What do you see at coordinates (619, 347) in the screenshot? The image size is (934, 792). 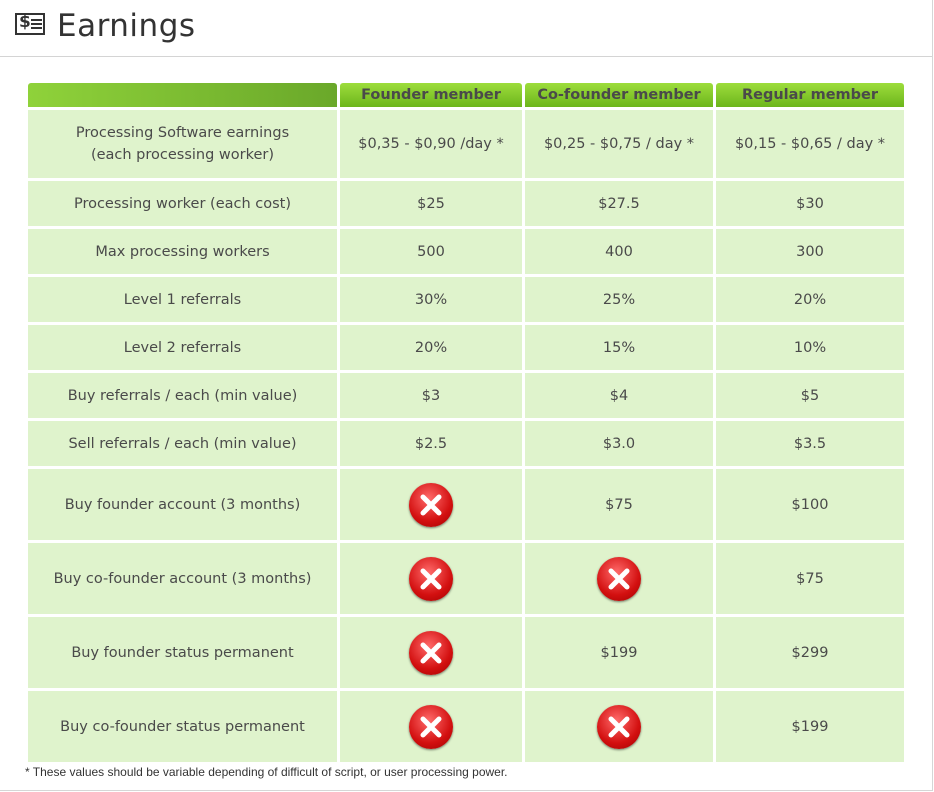 I see `value-cell: 15%` at bounding box center [619, 347].